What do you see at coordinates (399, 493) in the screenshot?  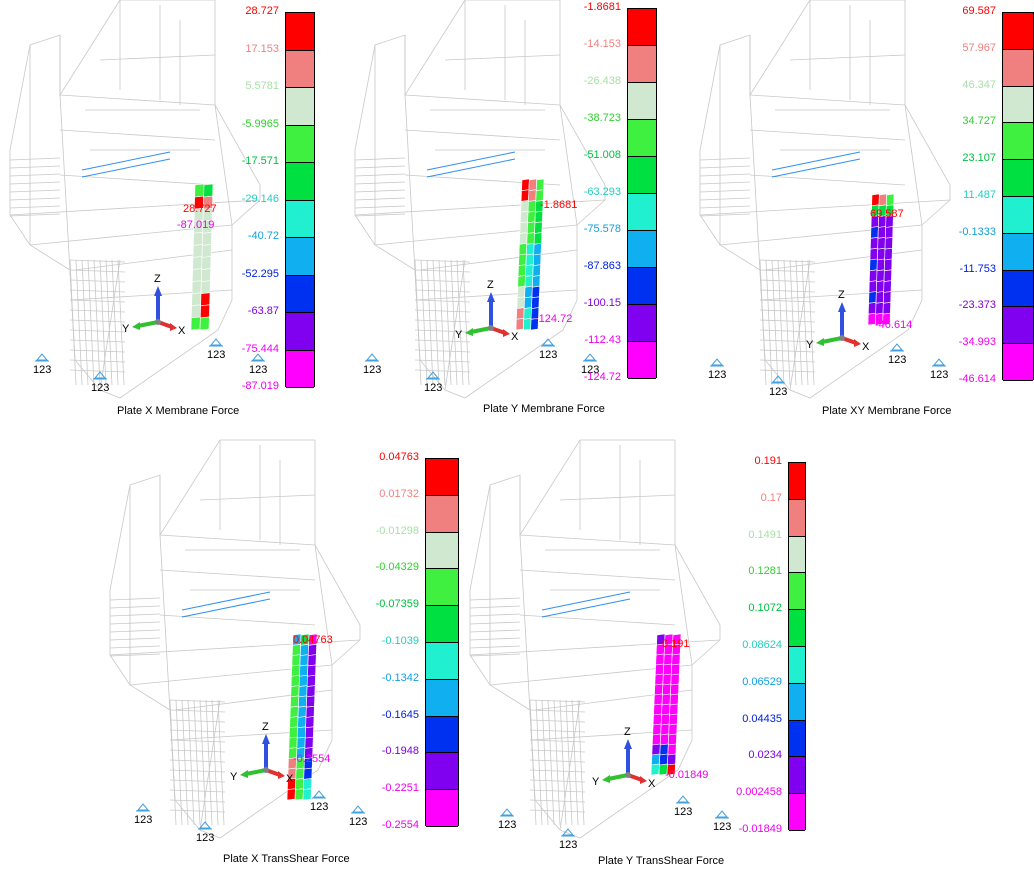 I see `legend-value-label: 0.01732` at bounding box center [399, 493].